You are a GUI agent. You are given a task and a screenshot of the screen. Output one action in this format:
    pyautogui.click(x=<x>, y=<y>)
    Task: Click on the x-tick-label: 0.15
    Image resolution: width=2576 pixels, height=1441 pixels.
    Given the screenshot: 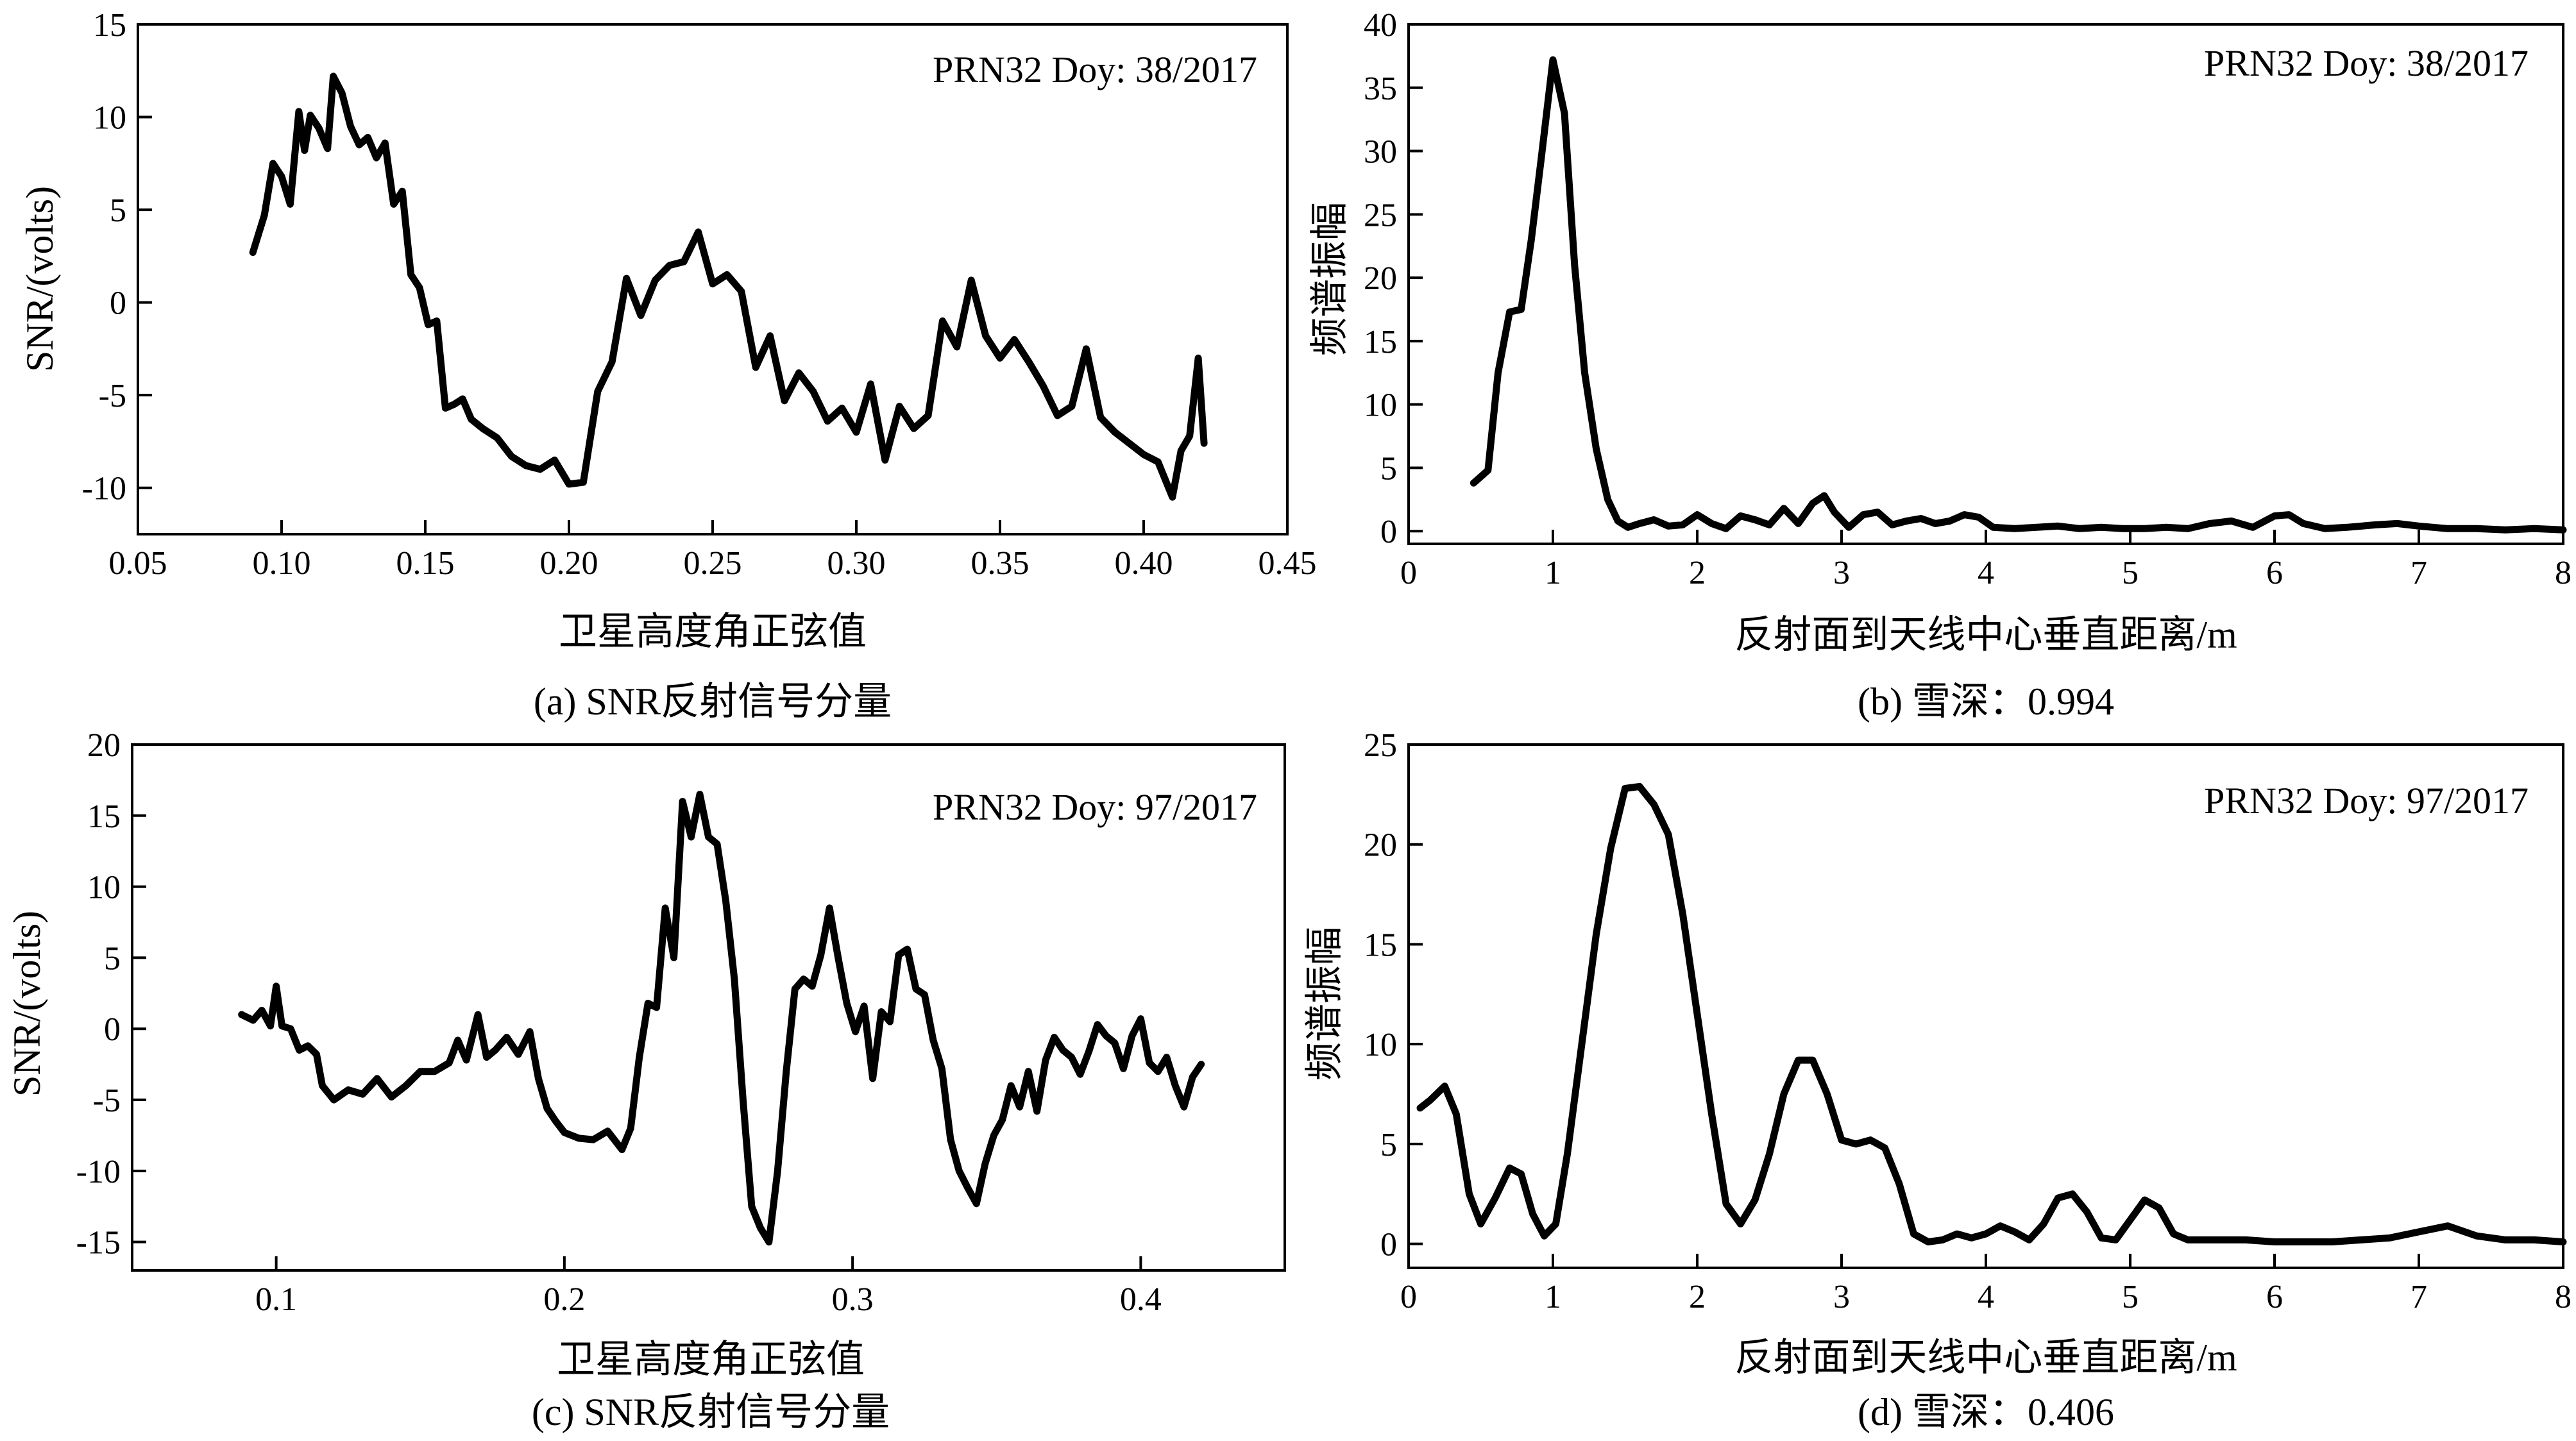 What is the action you would take?
    pyautogui.click(x=425, y=563)
    